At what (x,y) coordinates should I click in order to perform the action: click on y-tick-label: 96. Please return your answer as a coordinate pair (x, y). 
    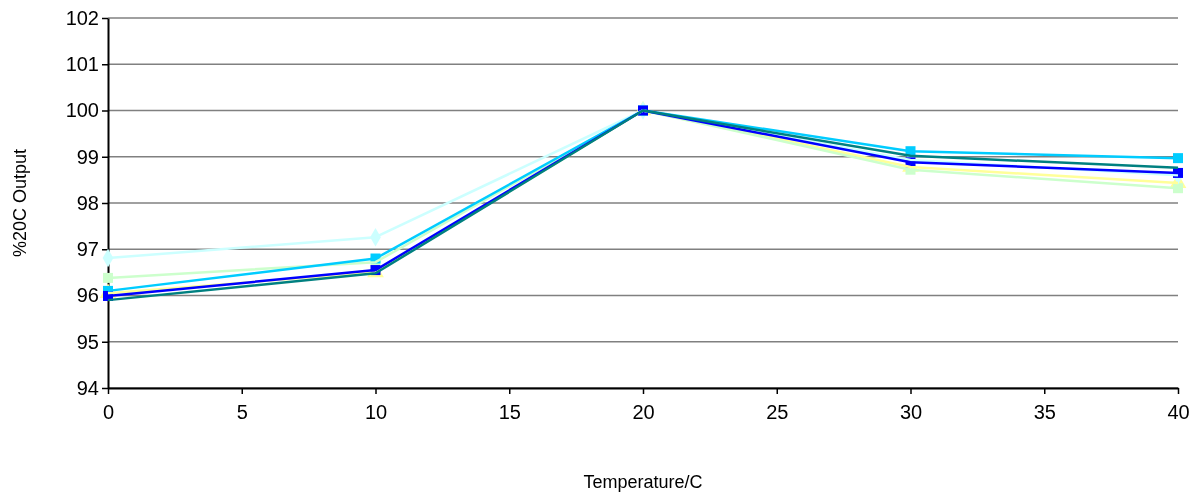
    Looking at the image, I should click on (87, 295).